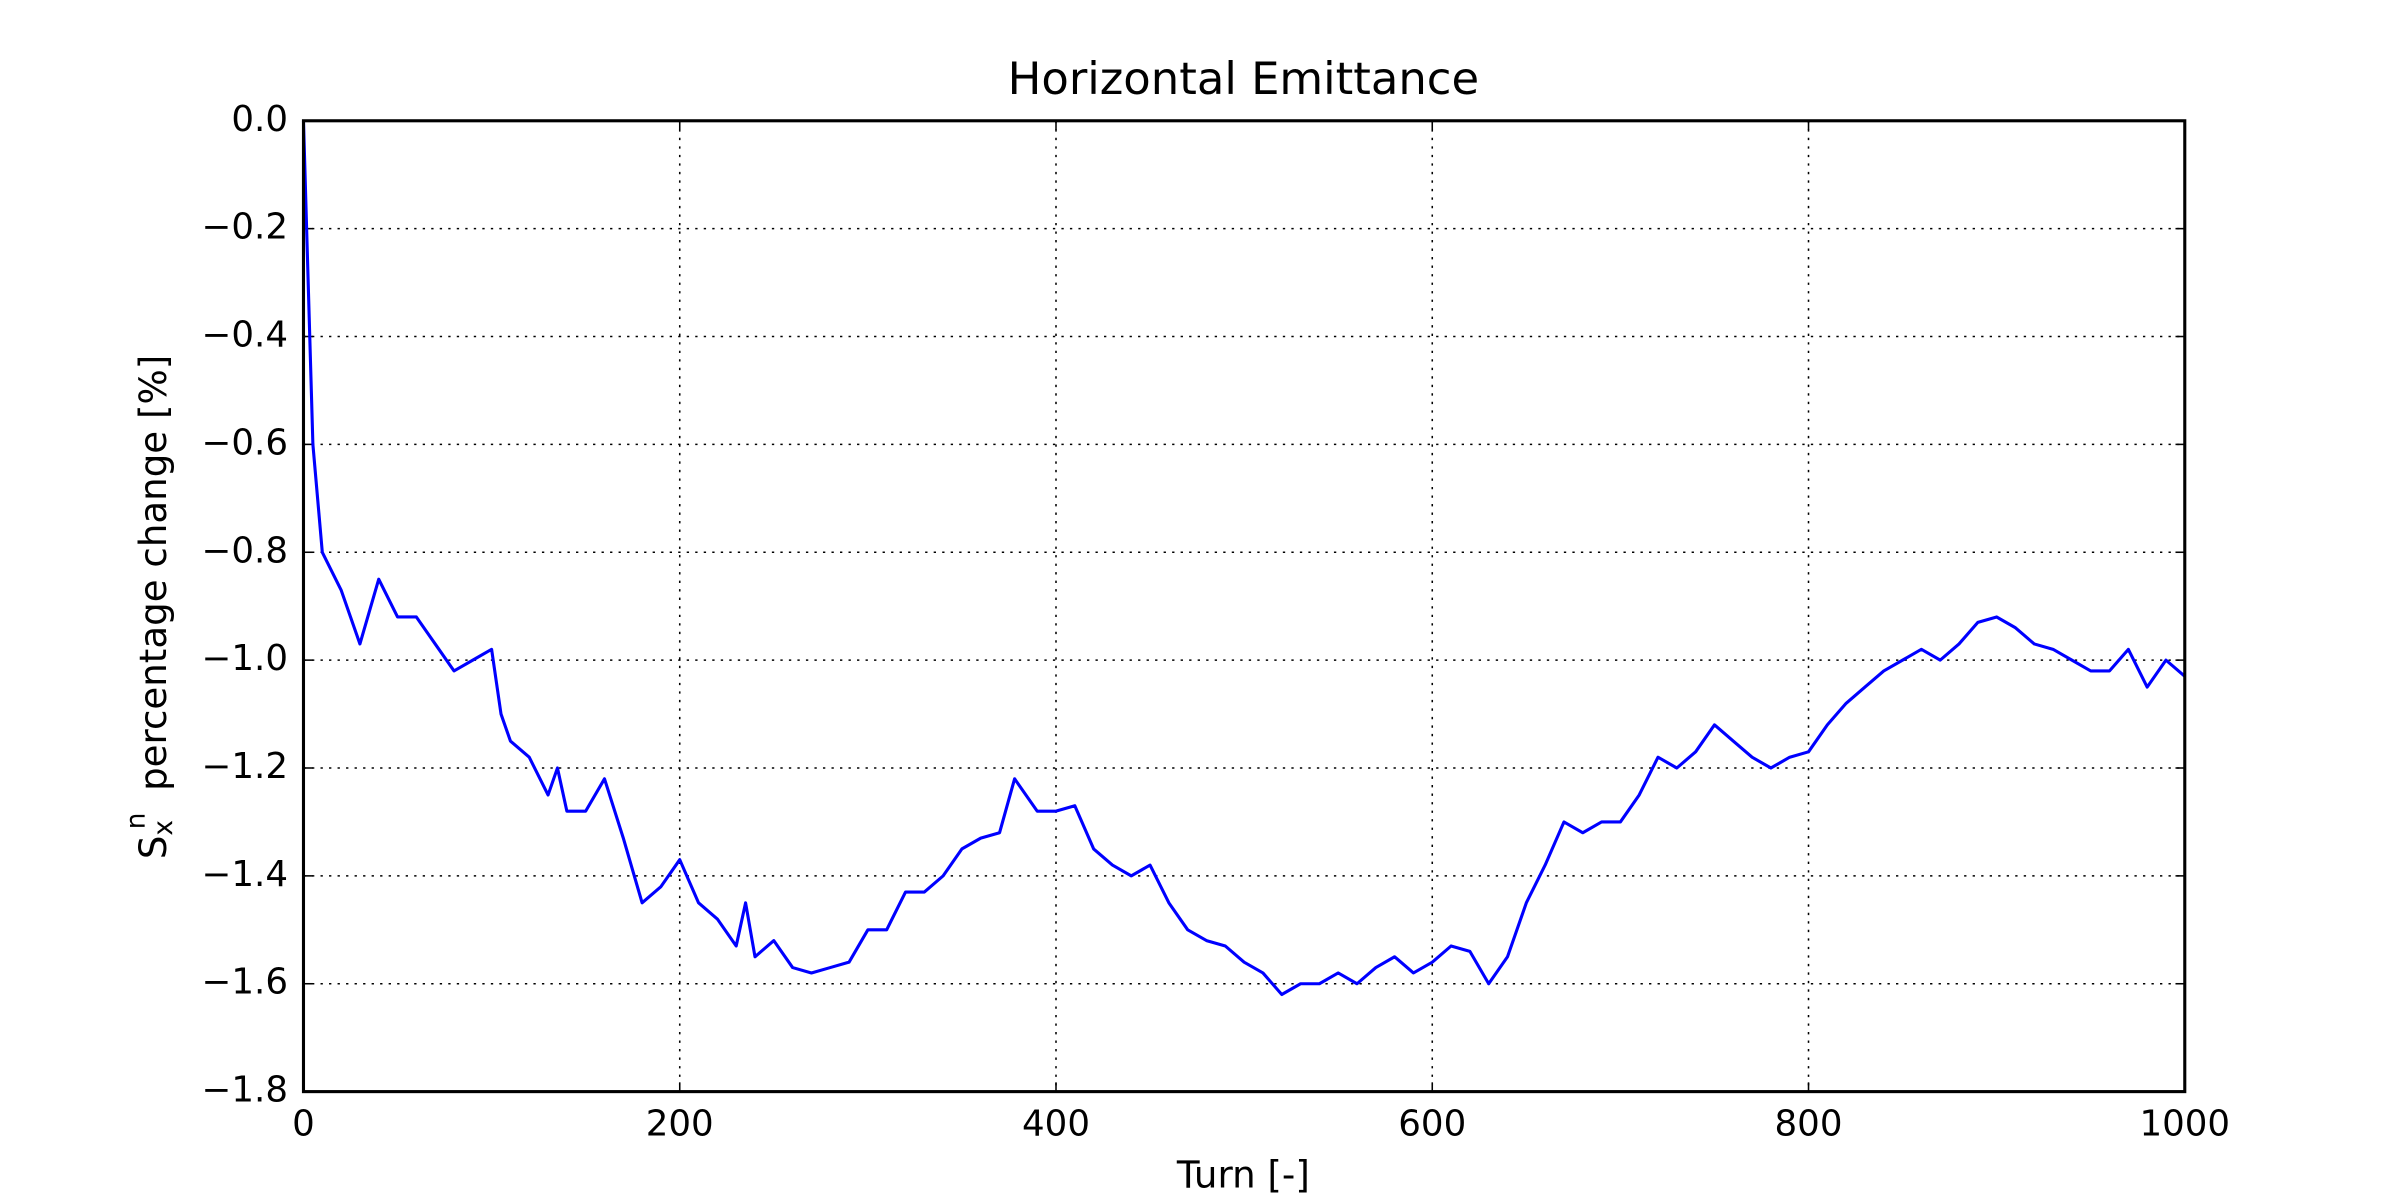 The width and height of the screenshot is (2400, 1200). What do you see at coordinates (259, 119) in the screenshot?
I see `y-tick-label: 0.0` at bounding box center [259, 119].